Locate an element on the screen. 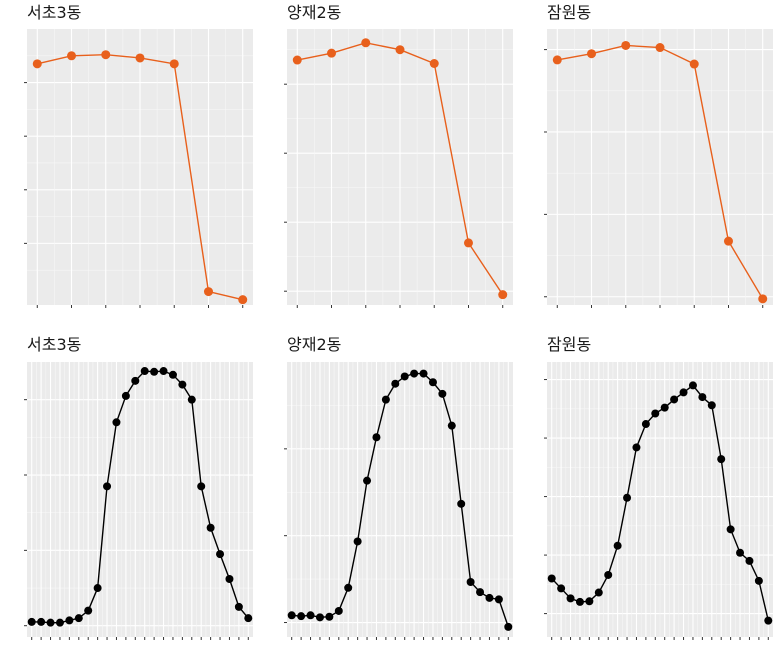  panel-title-bottom-middle: 양재2동 is located at coordinates (314, 344).